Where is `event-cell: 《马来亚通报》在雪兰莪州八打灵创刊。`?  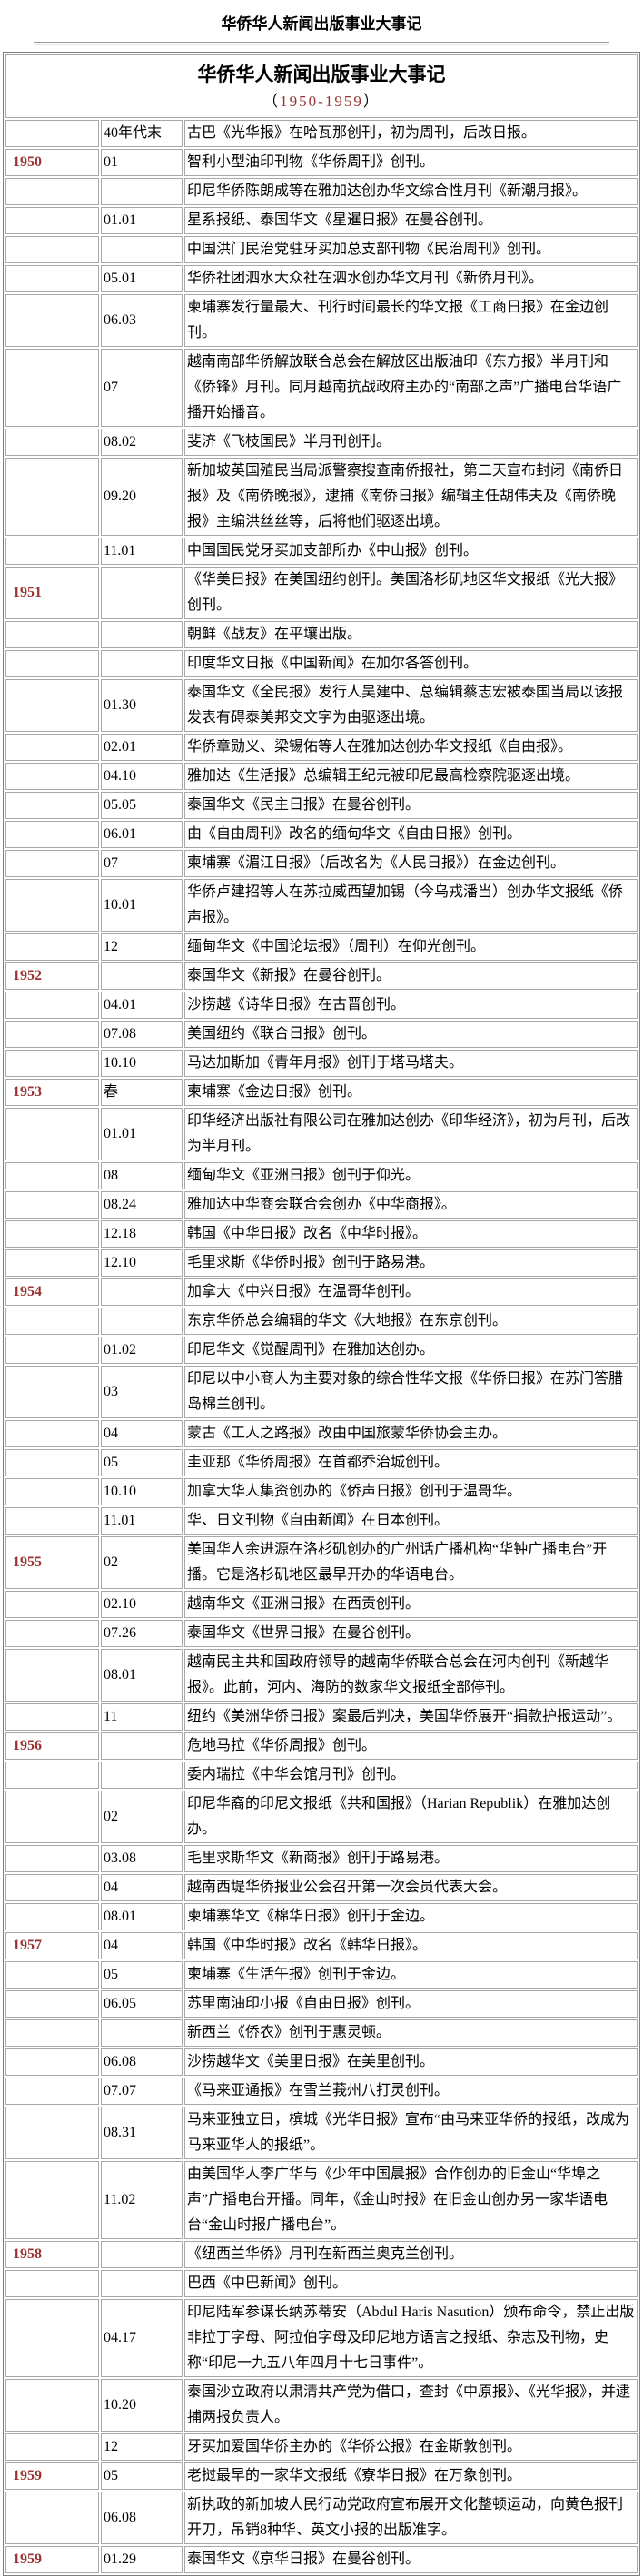
event-cell: 《马来亚通报》在雪兰莪州八打灵创刊。 is located at coordinates (411, 2091).